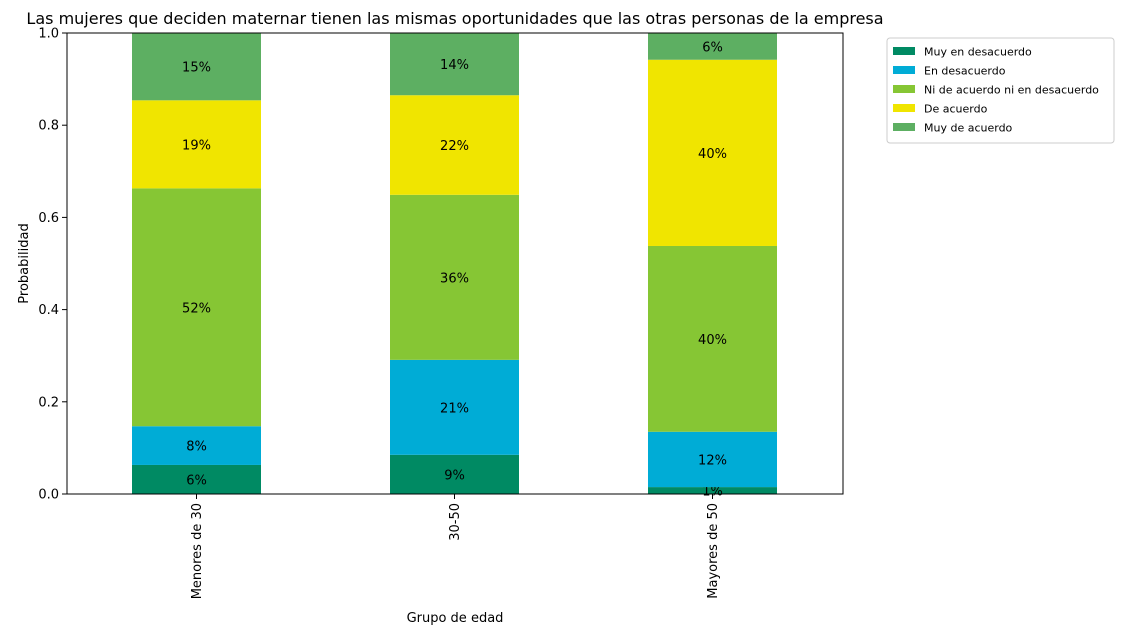 The width and height of the screenshot is (1123, 636). I want to click on segment-value-label: 15%, so click(196, 68).